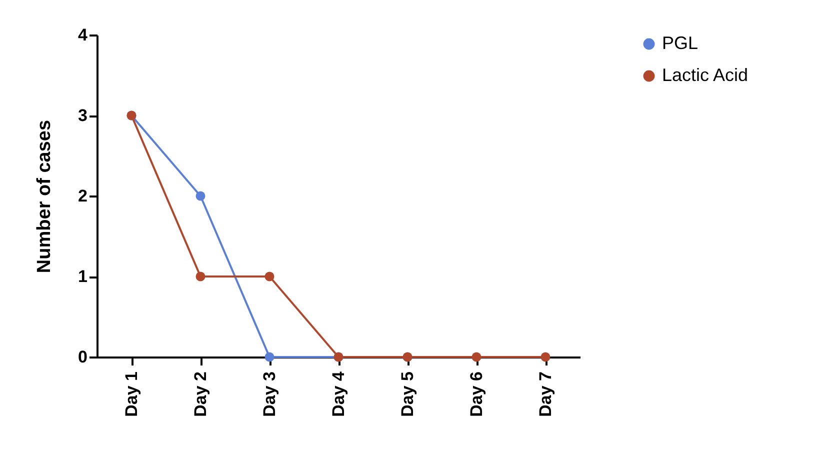  What do you see at coordinates (545, 394) in the screenshot?
I see `x-tick-label: Day 7` at bounding box center [545, 394].